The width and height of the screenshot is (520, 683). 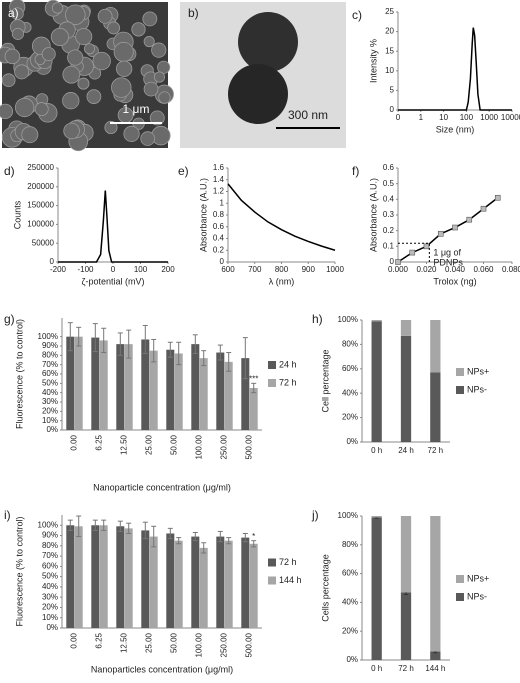 I want to click on legend-label: NPs+, so click(x=478, y=371).